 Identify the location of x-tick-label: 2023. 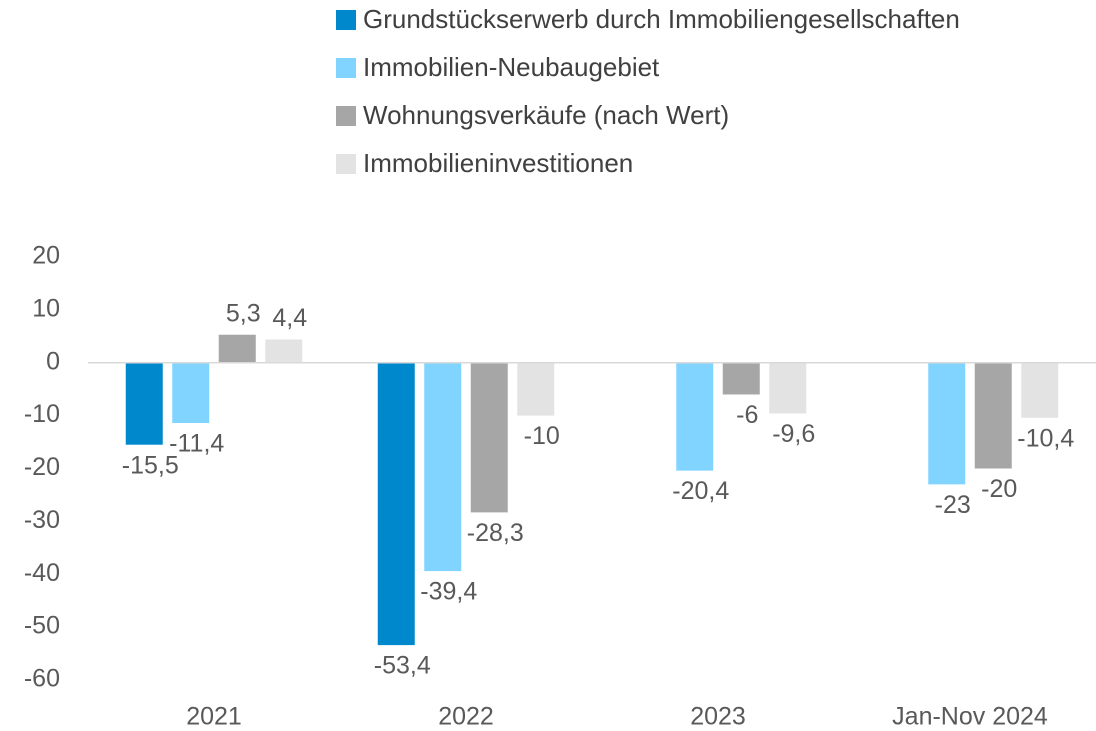
(718, 717).